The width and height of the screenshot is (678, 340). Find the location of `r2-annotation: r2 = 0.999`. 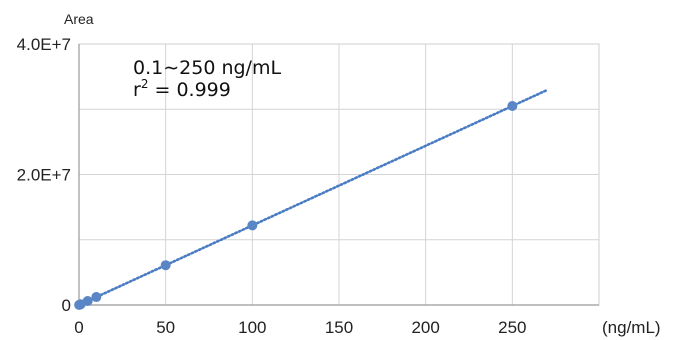

r2-annotation: r2 = 0.999 is located at coordinates (182, 89).